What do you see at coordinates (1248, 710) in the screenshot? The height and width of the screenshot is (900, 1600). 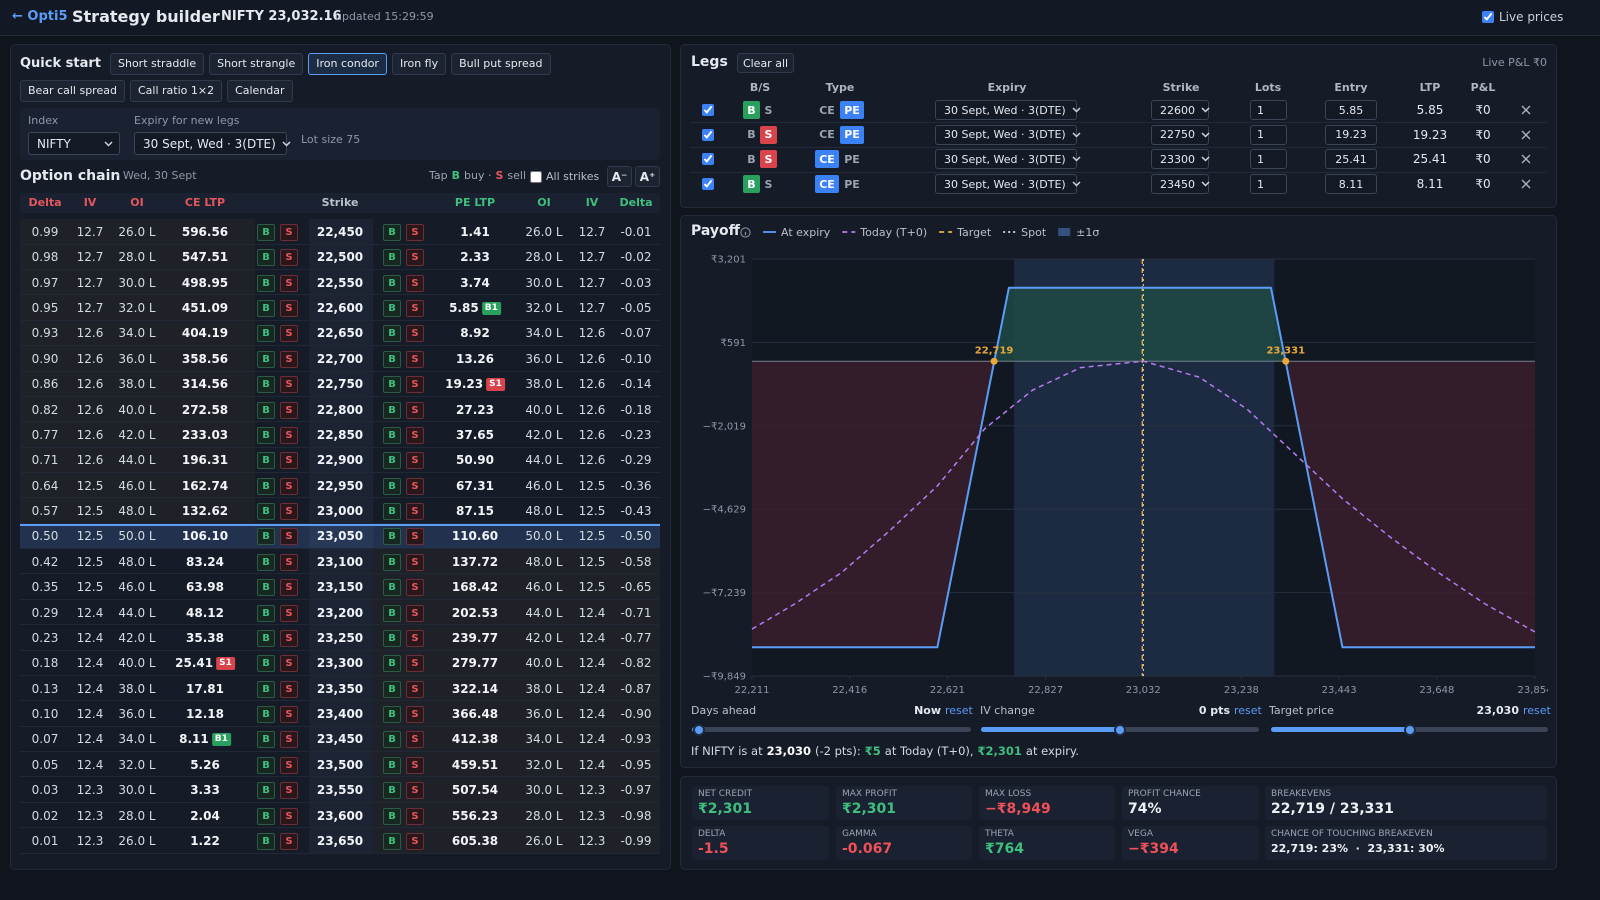 I see `iv-reset: reset` at bounding box center [1248, 710].